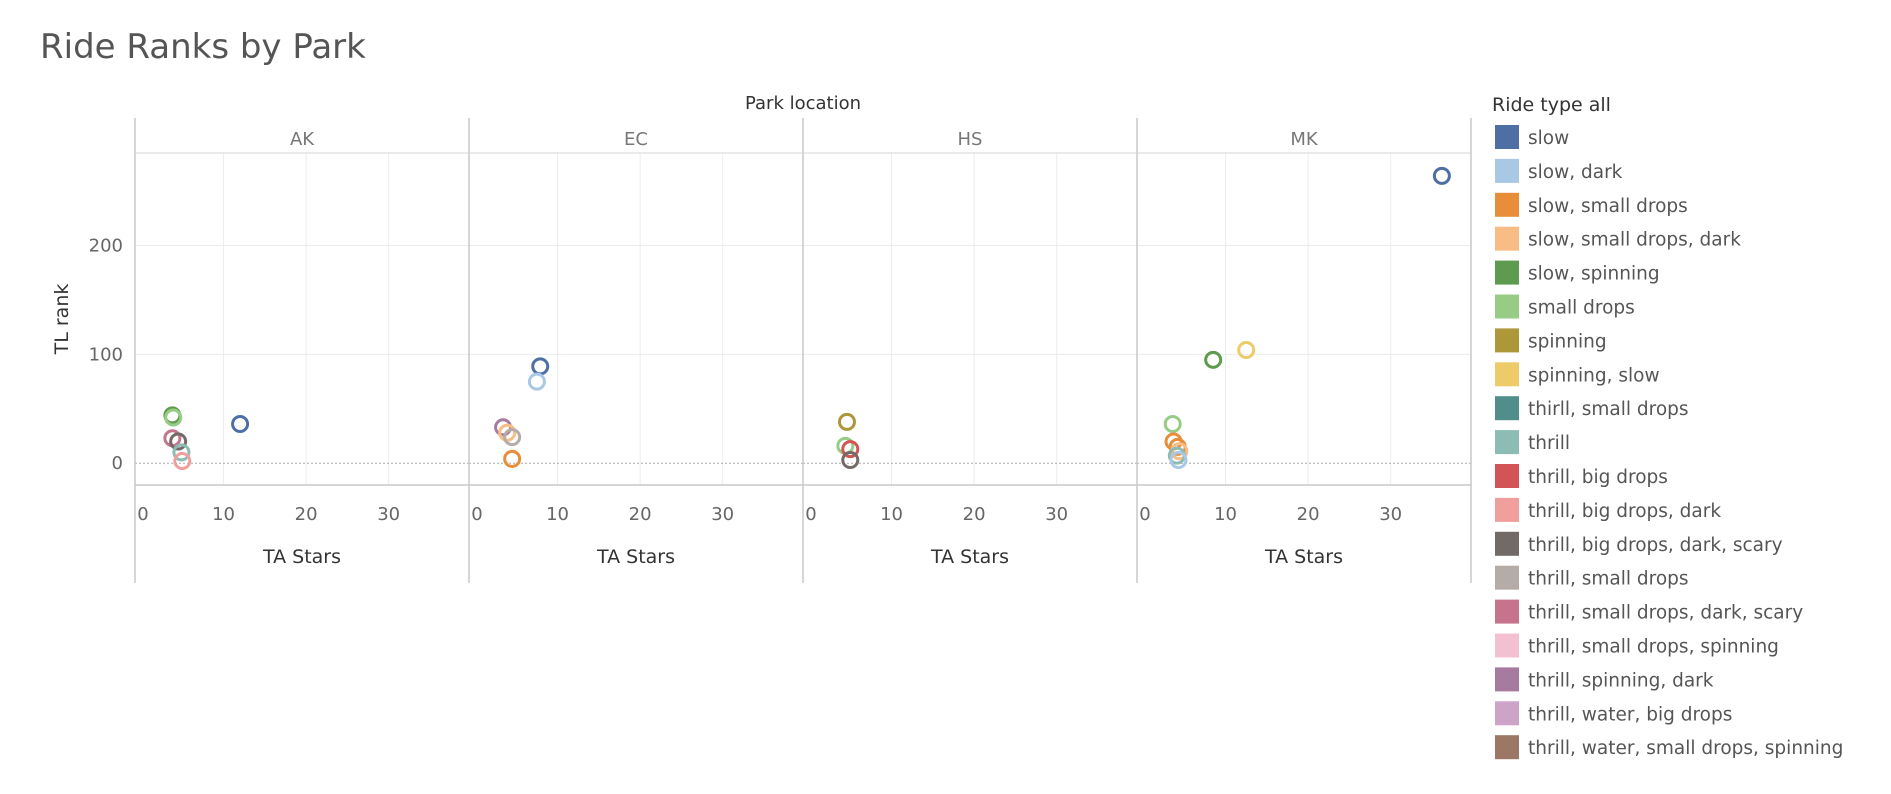 This screenshot has height=794, width=1891. Describe the element at coordinates (1598, 477) in the screenshot. I see `legend-label: thrill, big drops` at that location.